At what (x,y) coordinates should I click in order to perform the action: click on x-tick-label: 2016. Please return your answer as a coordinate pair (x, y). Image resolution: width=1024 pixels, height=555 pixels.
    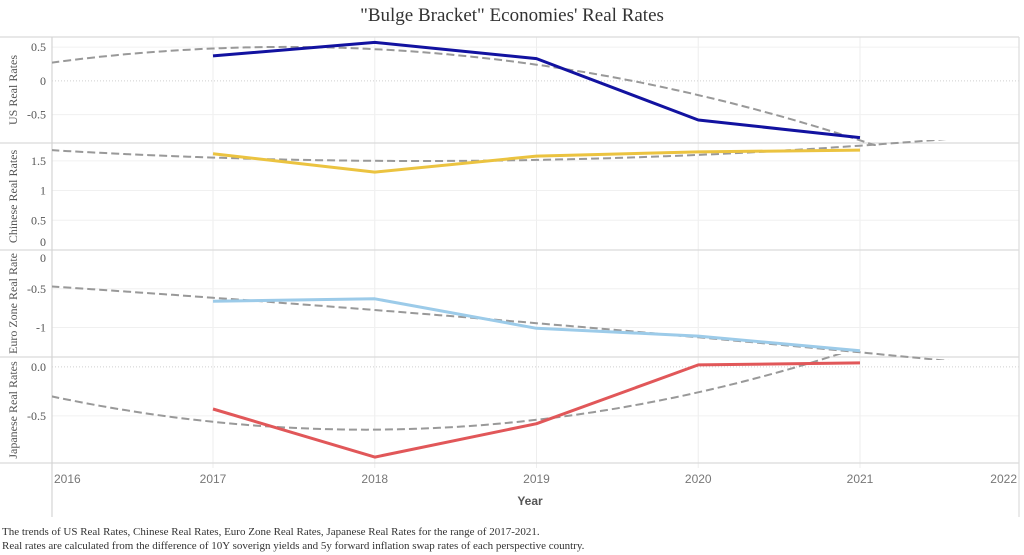
    Looking at the image, I should click on (67, 479).